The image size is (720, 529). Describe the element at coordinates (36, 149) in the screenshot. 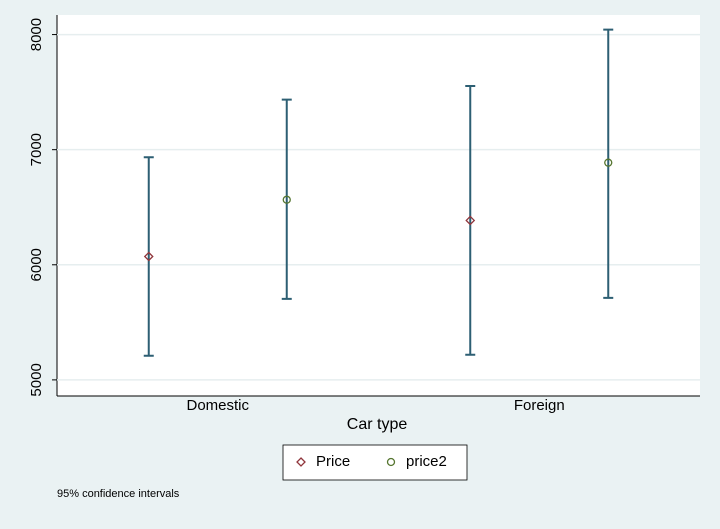

I see `y-tick-label: 7000` at that location.